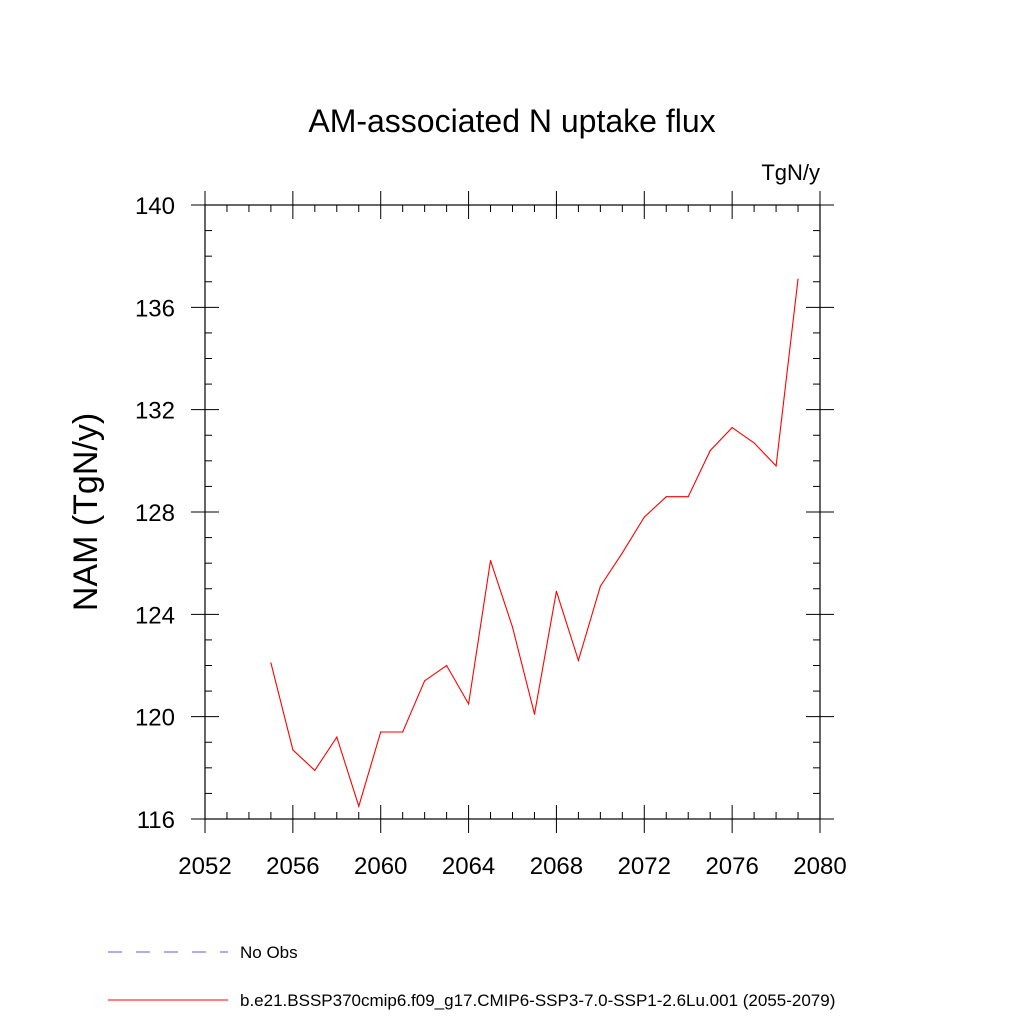 Image resolution: width=1024 pixels, height=1024 pixels. What do you see at coordinates (155, 718) in the screenshot?
I see `y-tick-label: 120` at bounding box center [155, 718].